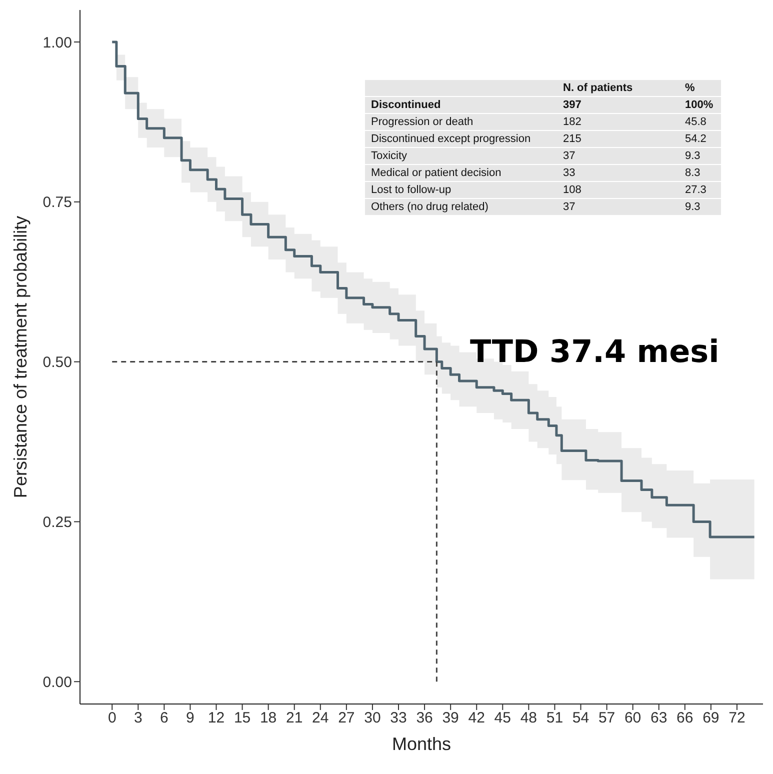 This screenshot has height=774, width=773. Describe the element at coordinates (595, 352) in the screenshot. I see `annotation: TTD 37.4 mesi` at that location.